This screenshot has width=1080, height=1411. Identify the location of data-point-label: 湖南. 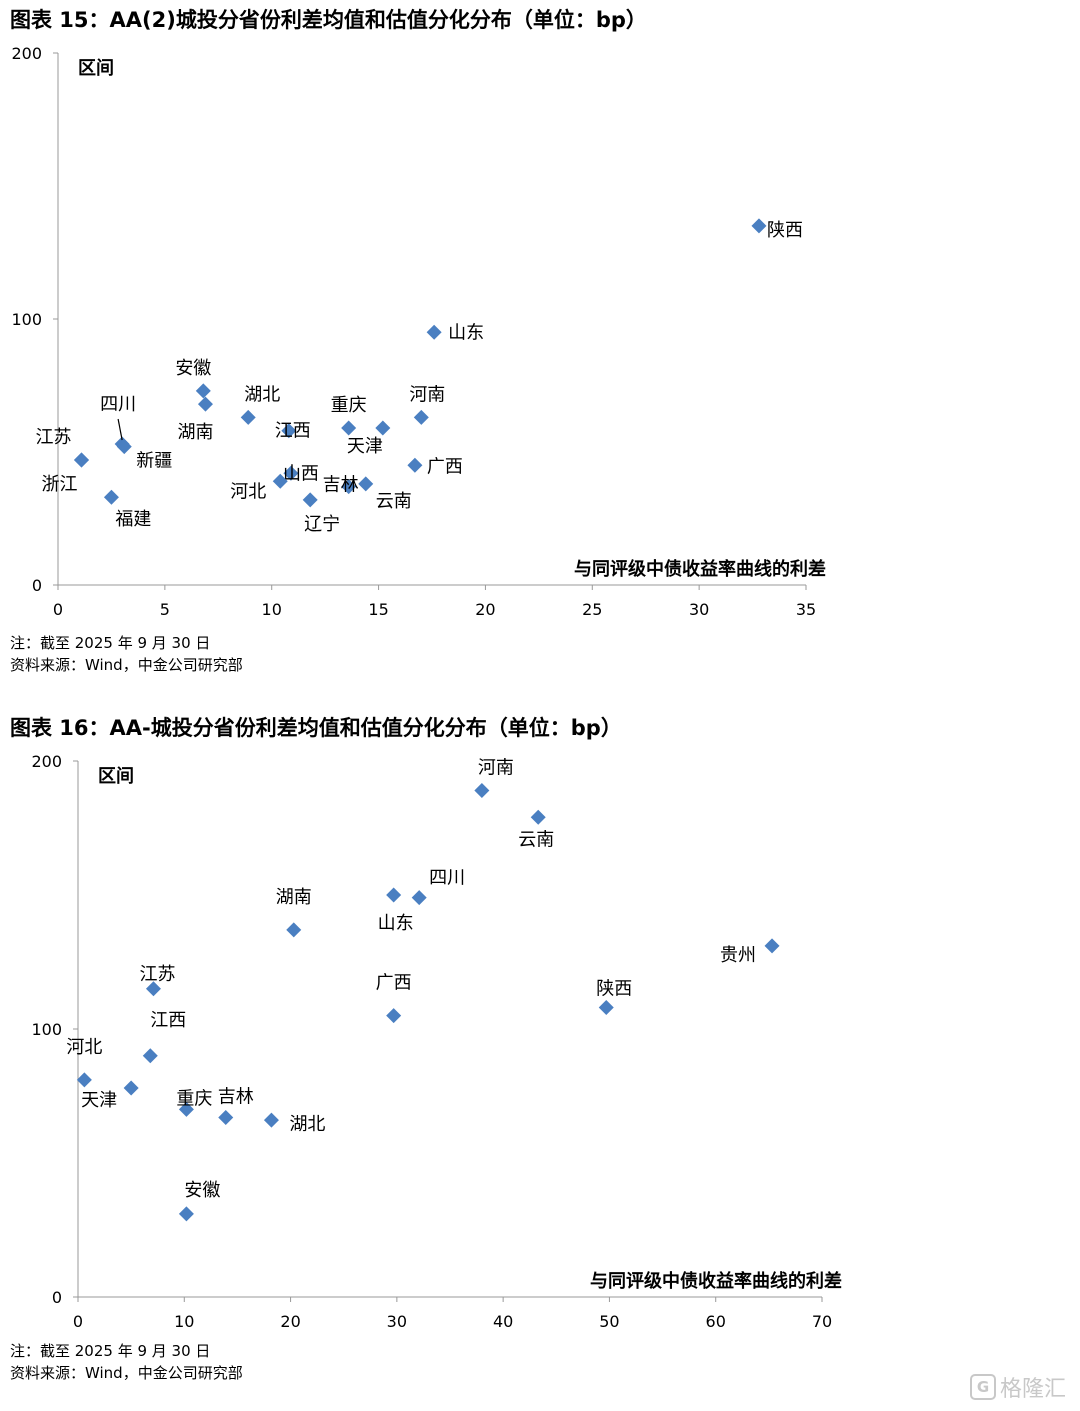
(195, 432).